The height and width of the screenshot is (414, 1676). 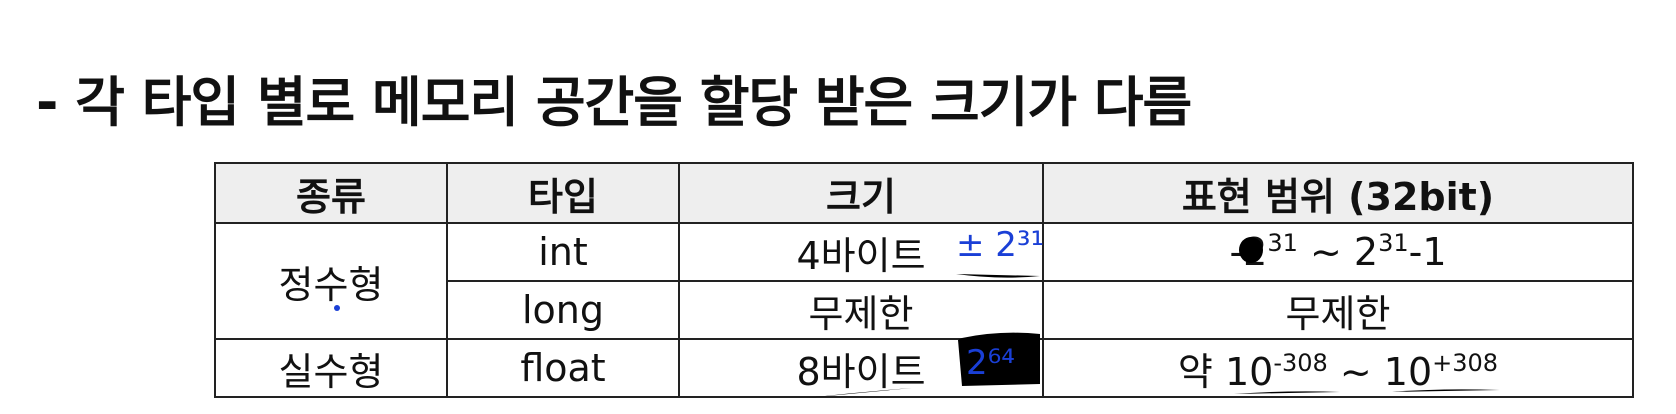 What do you see at coordinates (1248, 252) in the screenshot?
I see `range-int-base1: -2` at bounding box center [1248, 252].